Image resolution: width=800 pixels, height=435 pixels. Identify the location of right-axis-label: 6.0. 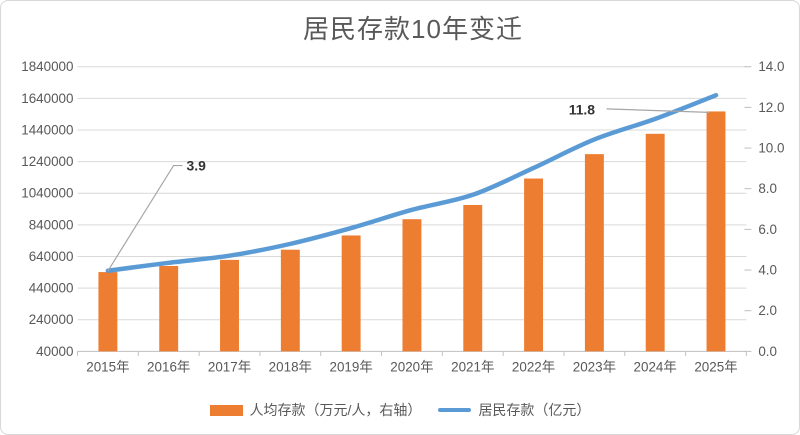
(767, 229).